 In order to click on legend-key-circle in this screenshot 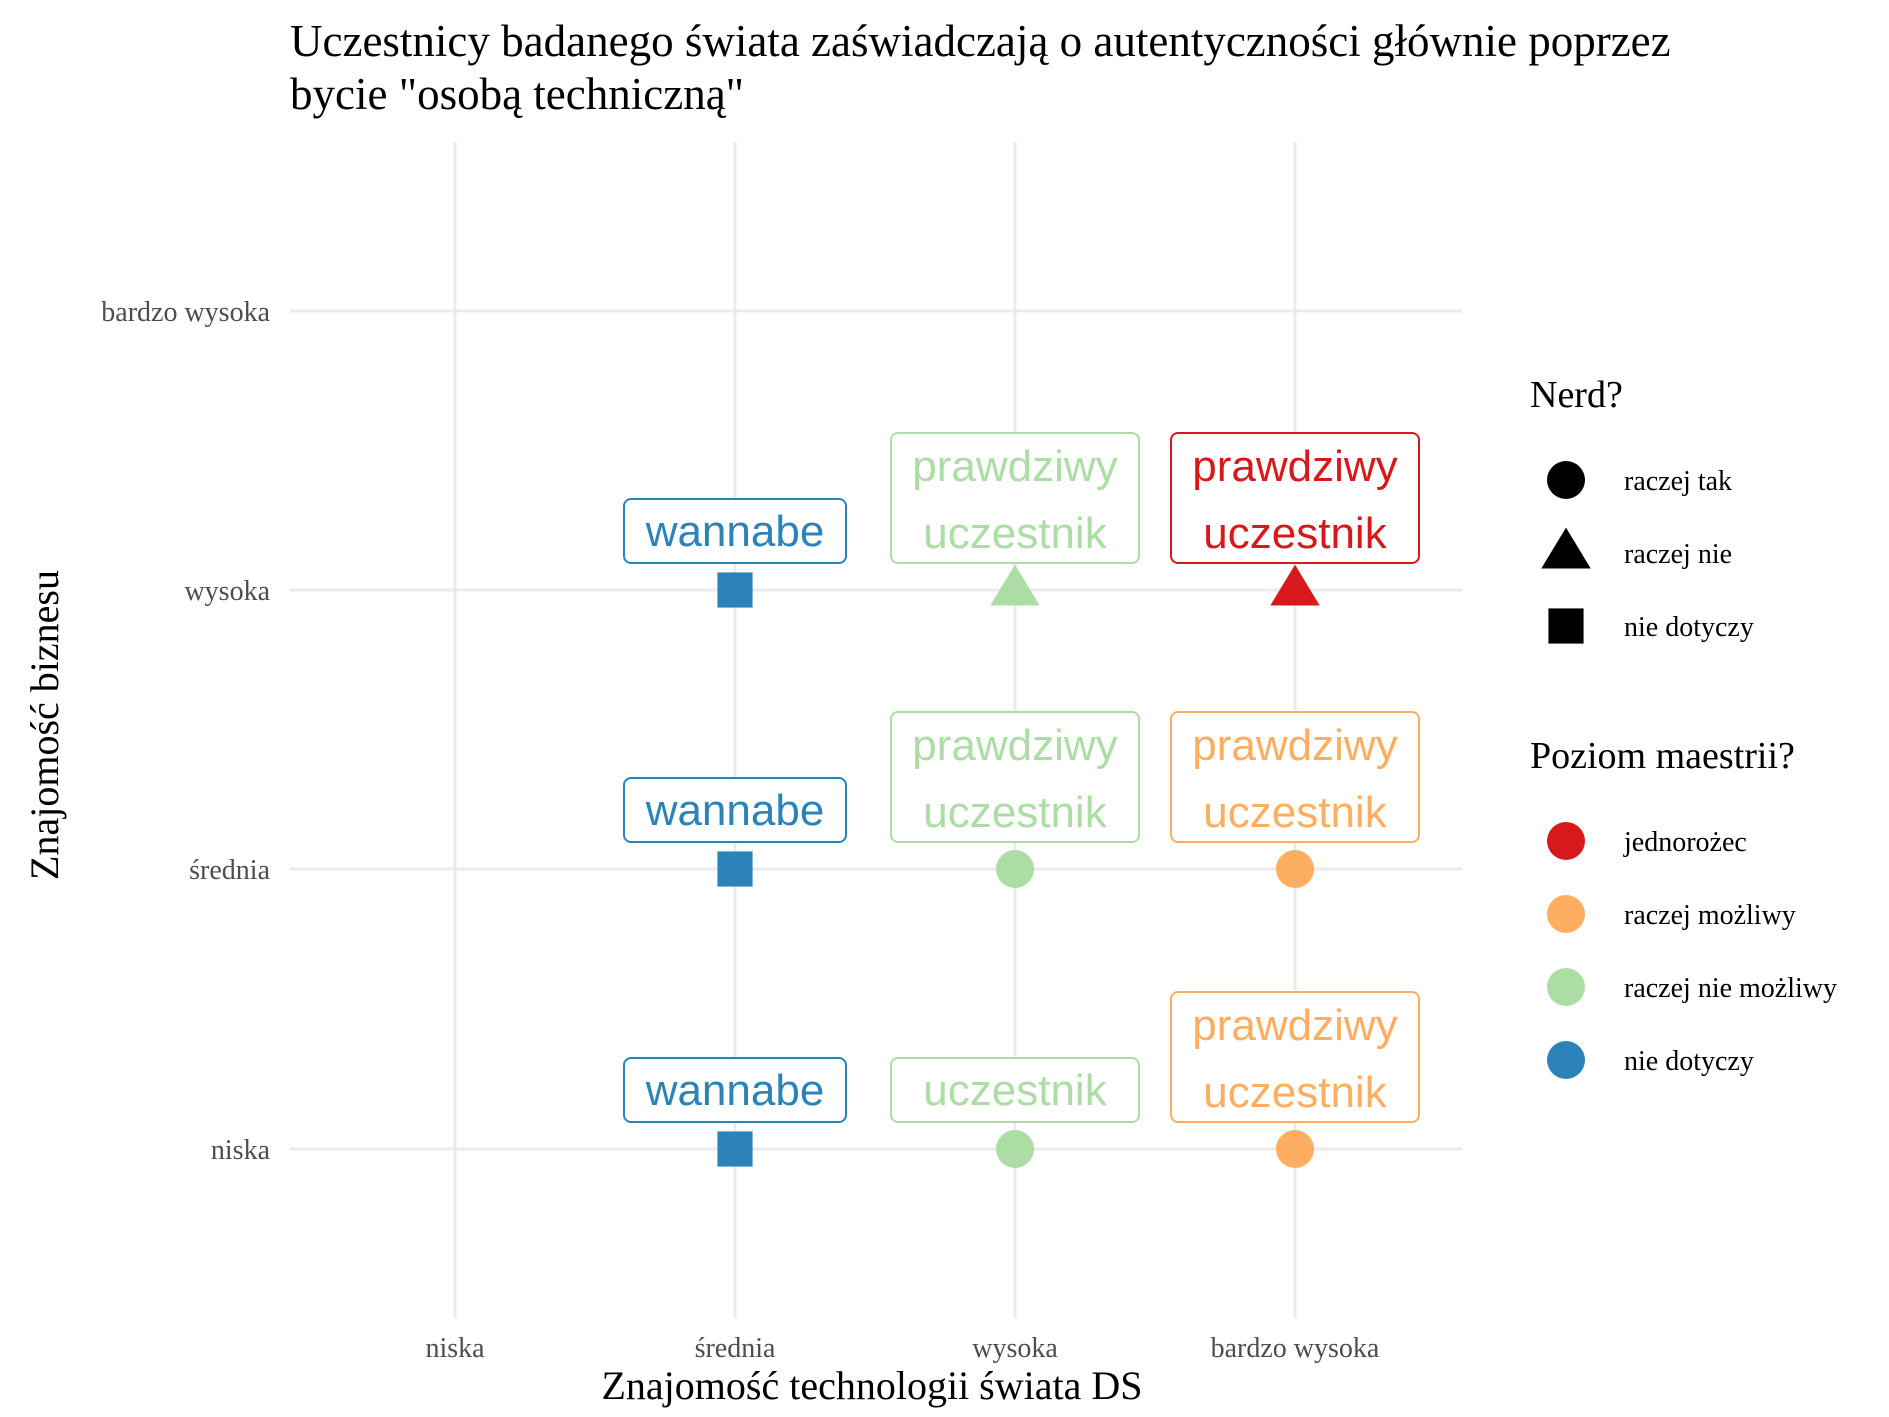, I will do `click(1566, 480)`.